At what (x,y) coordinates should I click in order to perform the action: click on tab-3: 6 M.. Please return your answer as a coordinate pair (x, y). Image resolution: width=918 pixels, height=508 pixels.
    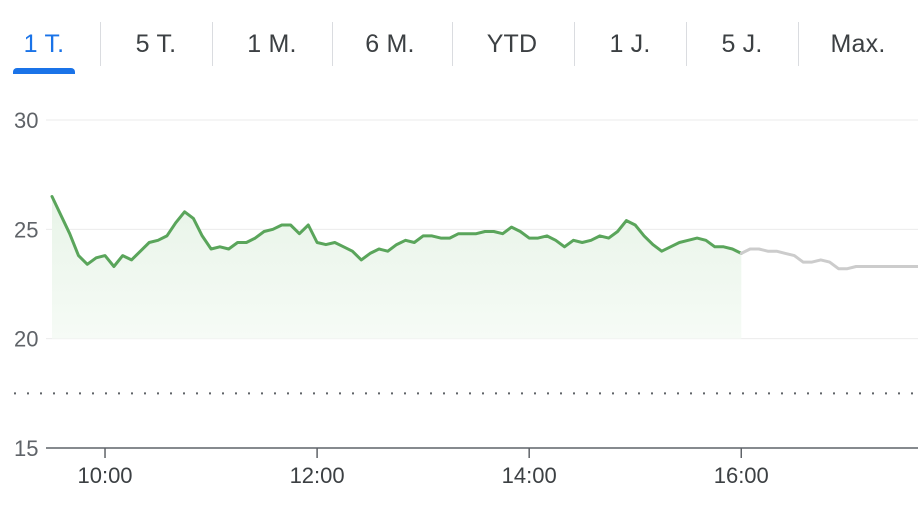
    Looking at the image, I should click on (390, 44).